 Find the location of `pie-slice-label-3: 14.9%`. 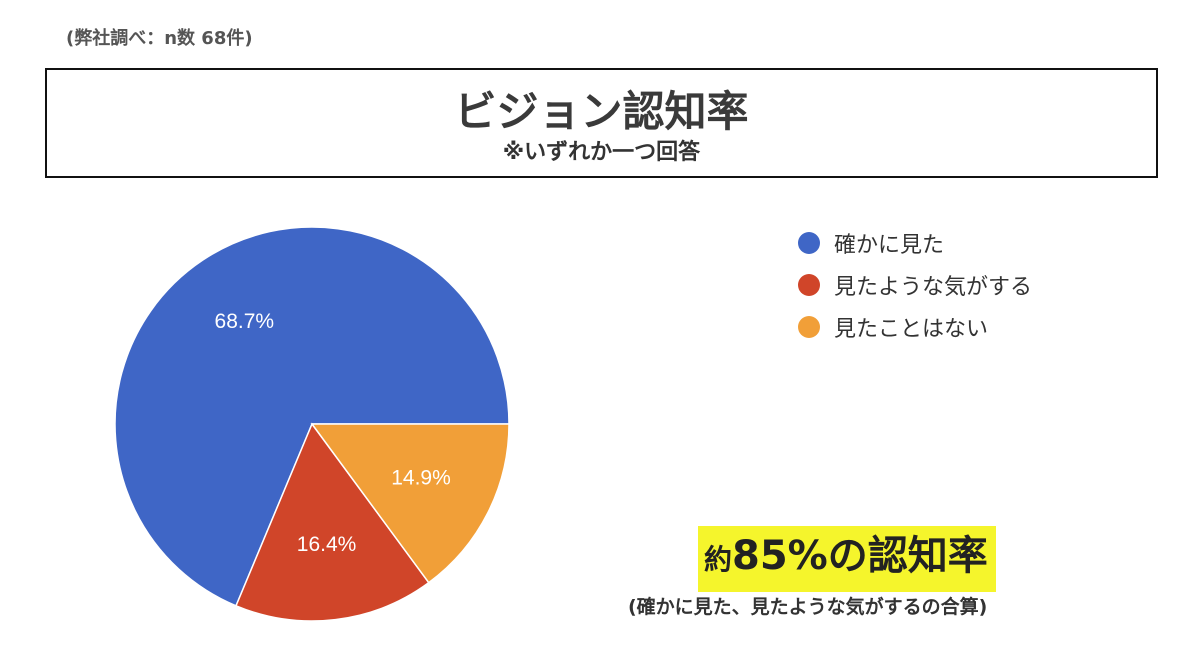

pie-slice-label-3: 14.9% is located at coordinates (421, 478).